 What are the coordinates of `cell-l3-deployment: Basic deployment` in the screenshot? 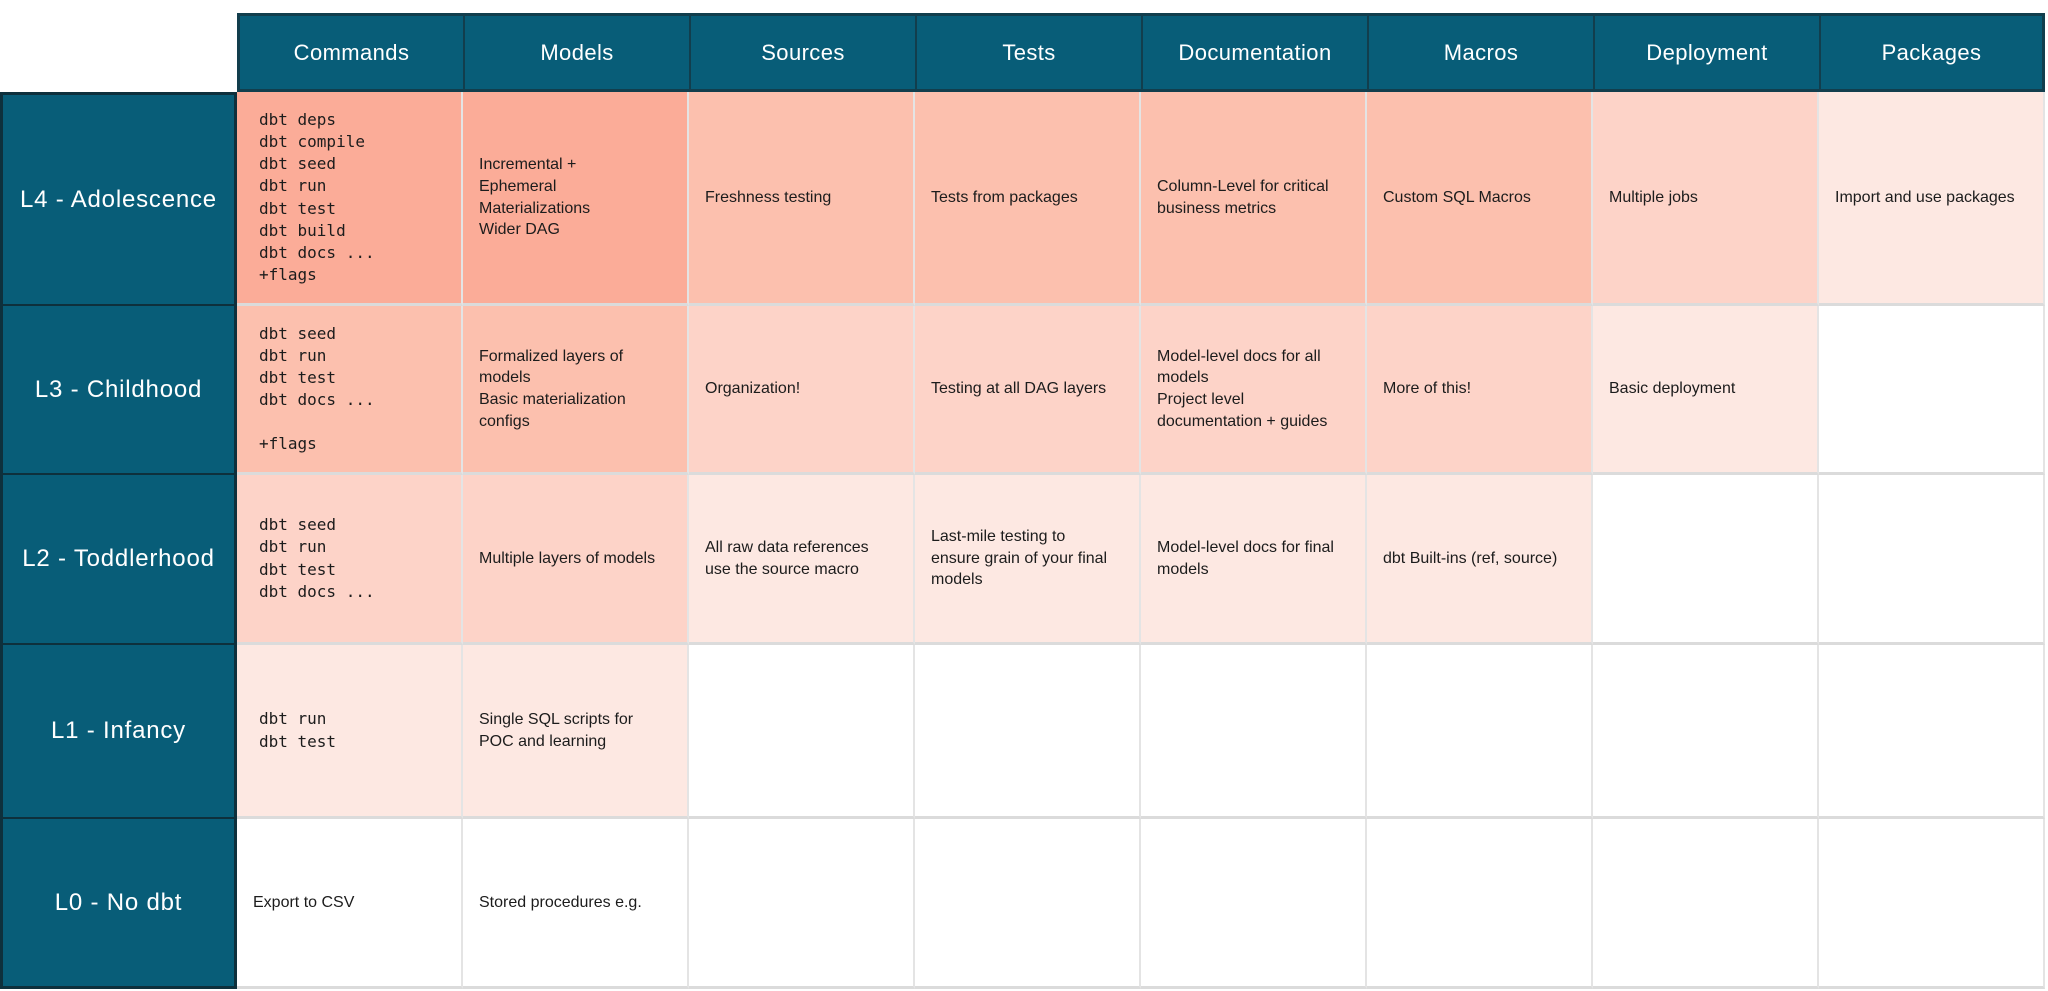 It's located at (1706, 390).